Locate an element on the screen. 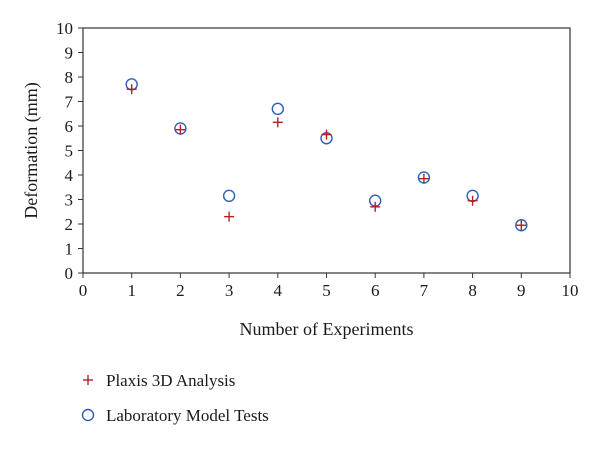  y-tick-label: 10 is located at coordinates (64, 28).